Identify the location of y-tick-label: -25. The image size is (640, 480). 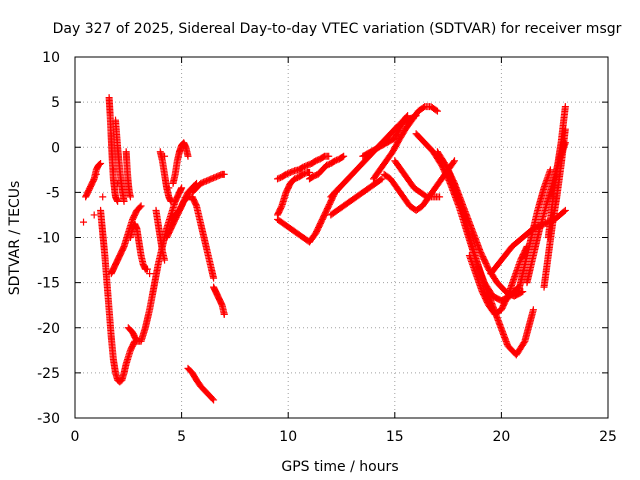
(48, 374).